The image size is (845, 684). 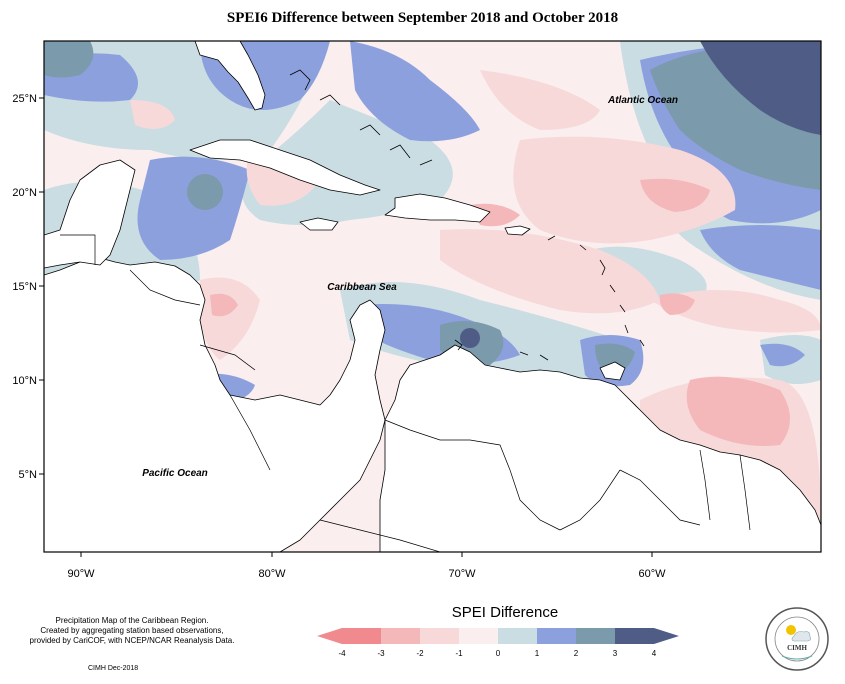 I want to click on y-tick-label: 15°N, so click(x=24, y=287).